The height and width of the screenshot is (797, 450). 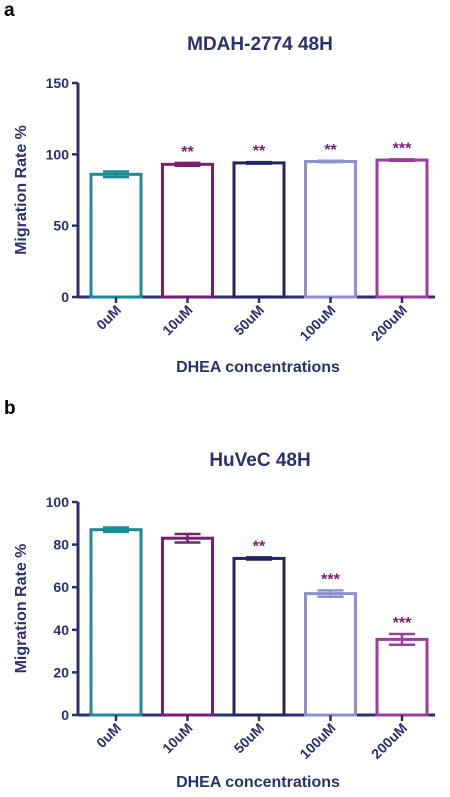 What do you see at coordinates (58, 83) in the screenshot?
I see `y-tick-label: 150` at bounding box center [58, 83].